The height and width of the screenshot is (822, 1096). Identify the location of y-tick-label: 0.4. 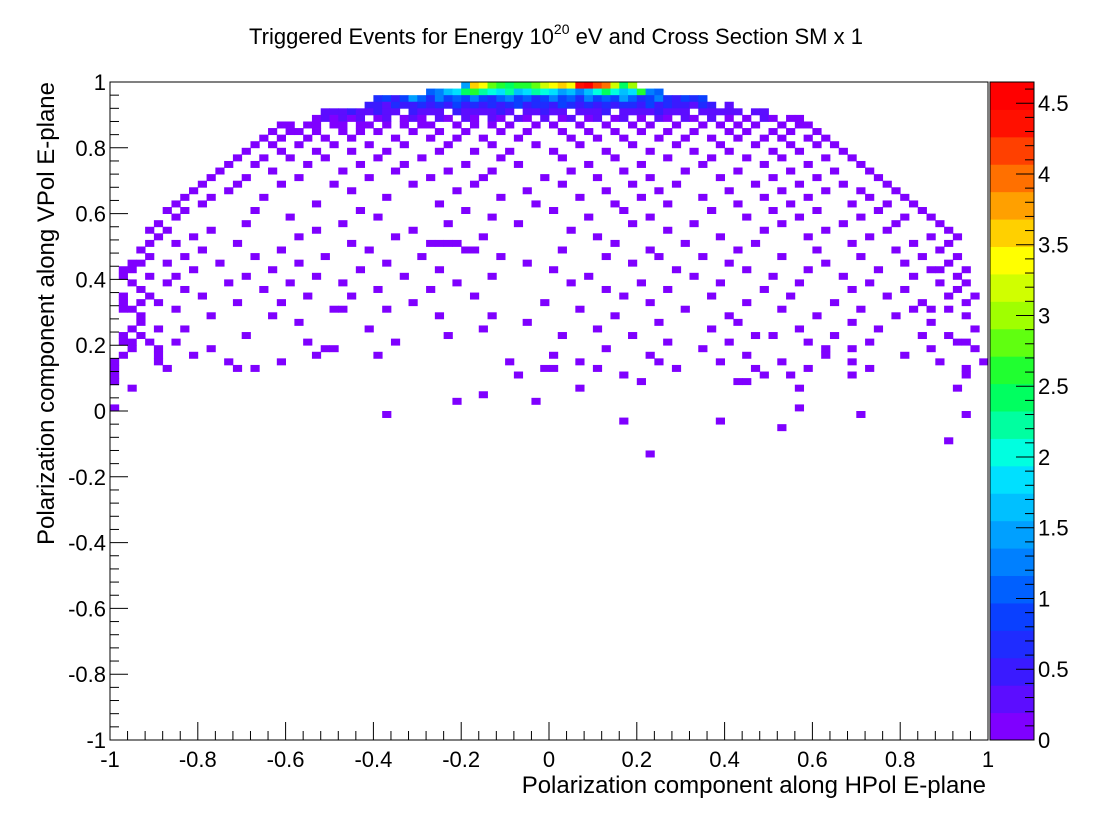
(90, 279).